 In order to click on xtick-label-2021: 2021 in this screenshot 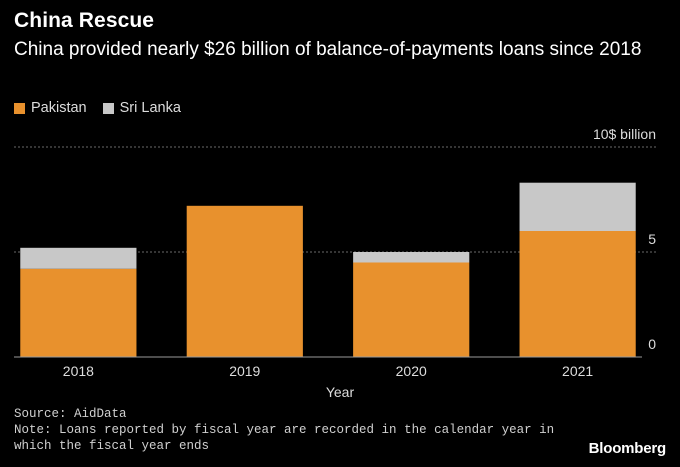, I will do `click(577, 371)`.